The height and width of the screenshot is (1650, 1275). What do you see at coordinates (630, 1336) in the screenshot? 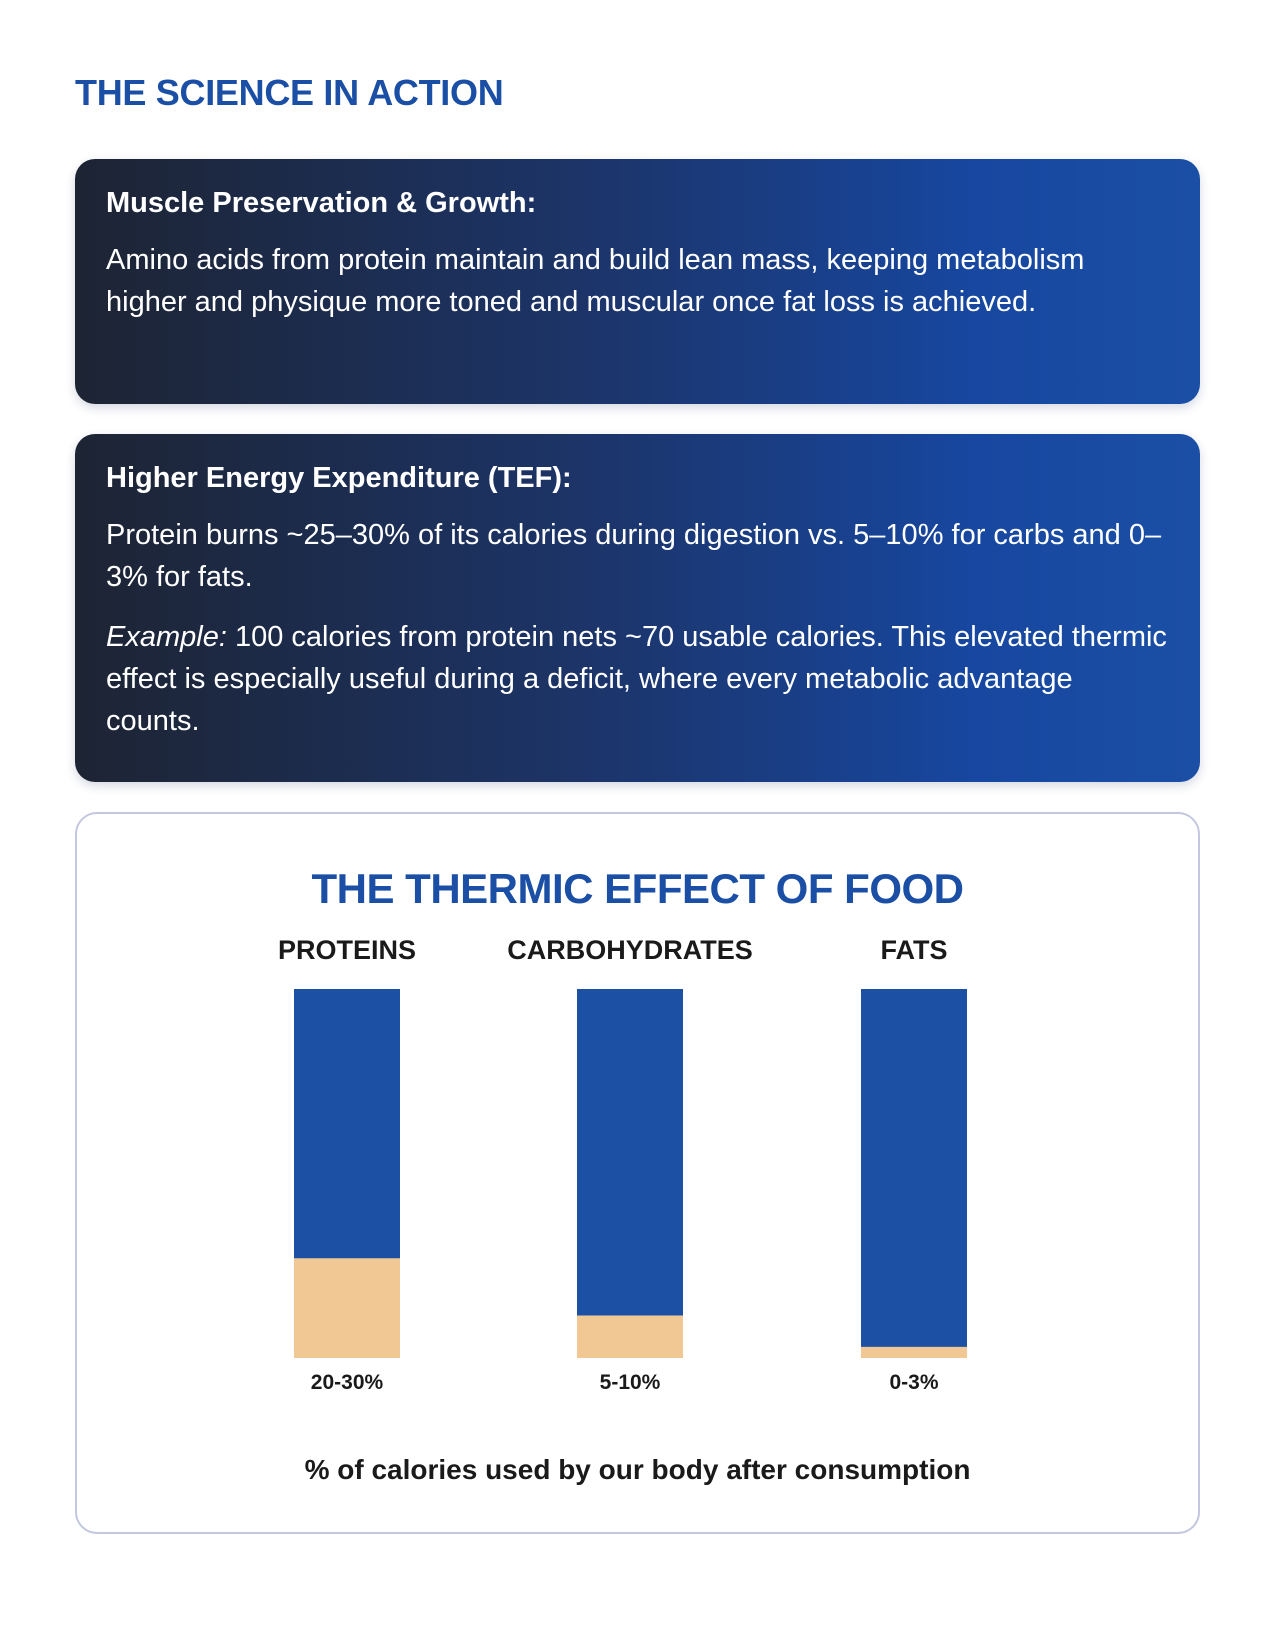
I see `bar-carbohydrates-used` at bounding box center [630, 1336].